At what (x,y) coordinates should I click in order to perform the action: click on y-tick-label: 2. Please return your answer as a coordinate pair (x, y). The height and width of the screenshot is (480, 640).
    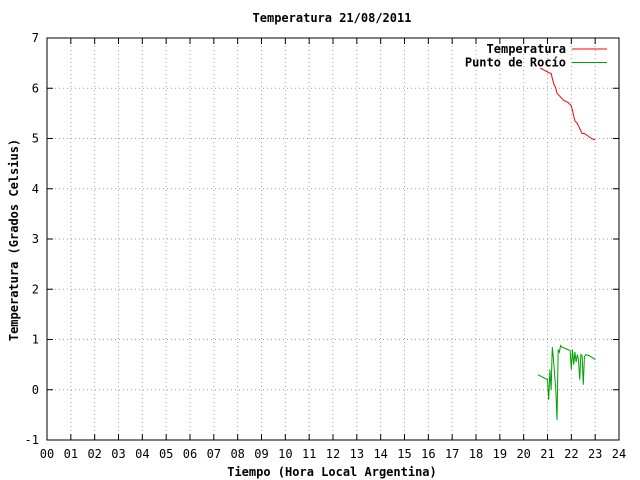
    Looking at the image, I should click on (35, 289).